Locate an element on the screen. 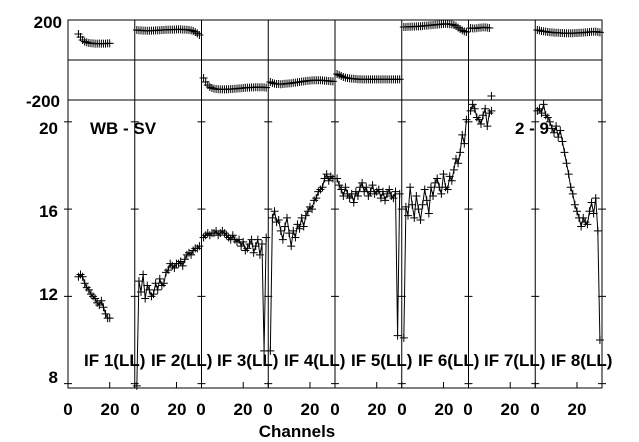 Image resolution: width=639 pixels, height=442 pixels. if-label-8: IF 8(LL) is located at coordinates (581, 360).